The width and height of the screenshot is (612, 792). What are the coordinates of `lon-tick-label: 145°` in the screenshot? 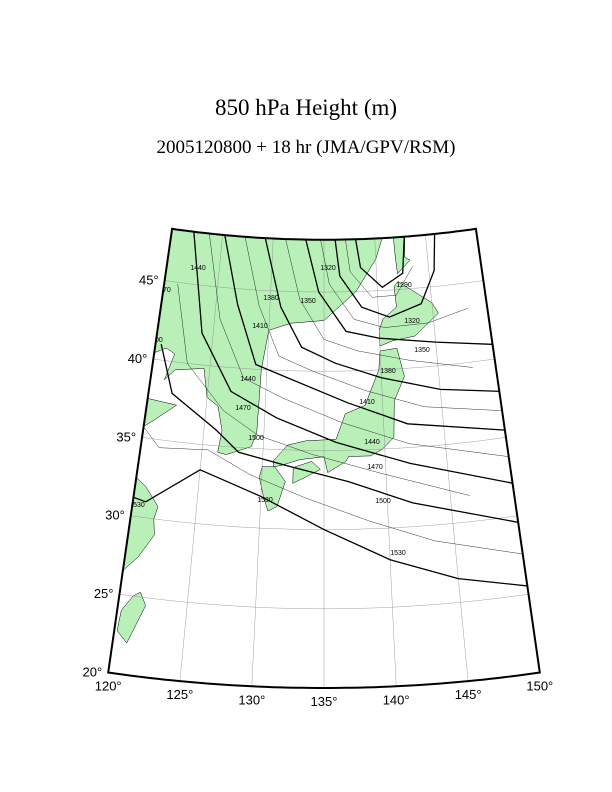 It's located at (468, 694).